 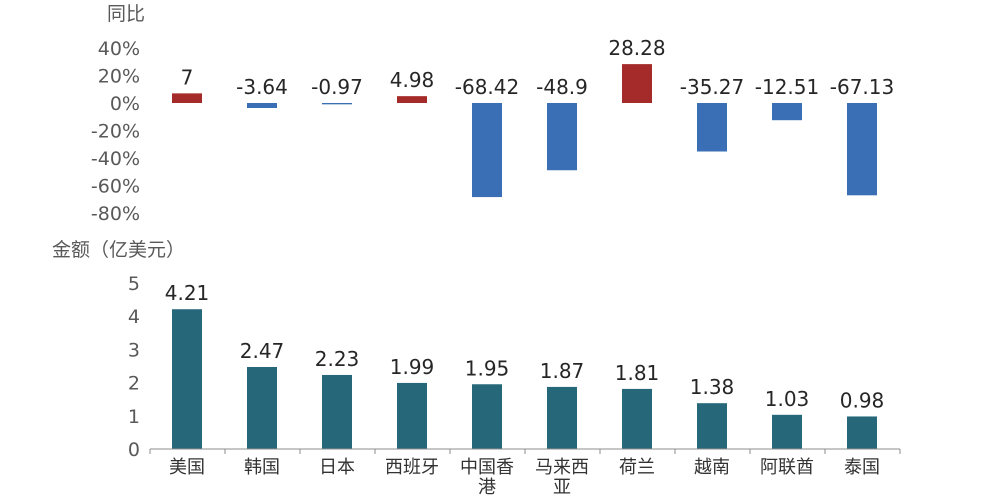 I want to click on yoy-value-label: -48.9, so click(x=562, y=87).